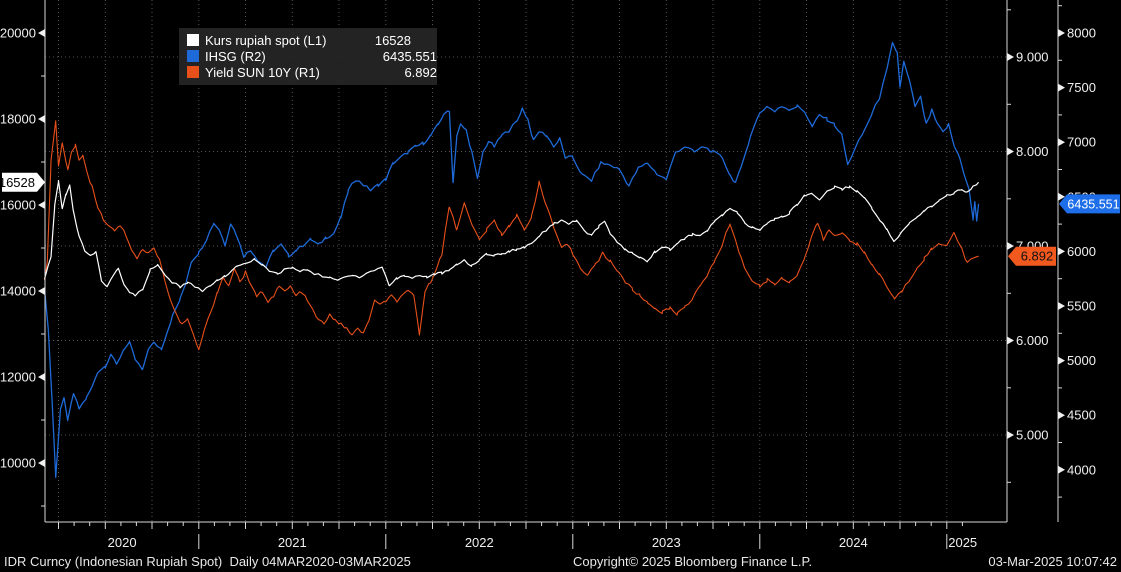  I want to click on x-axis-year-label: 2024, so click(853, 542).